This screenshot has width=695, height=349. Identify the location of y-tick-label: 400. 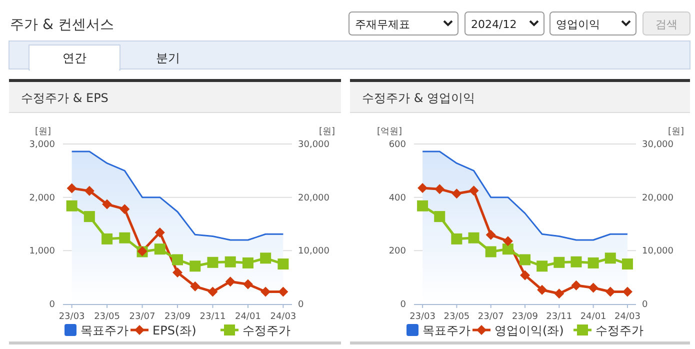
(397, 198).